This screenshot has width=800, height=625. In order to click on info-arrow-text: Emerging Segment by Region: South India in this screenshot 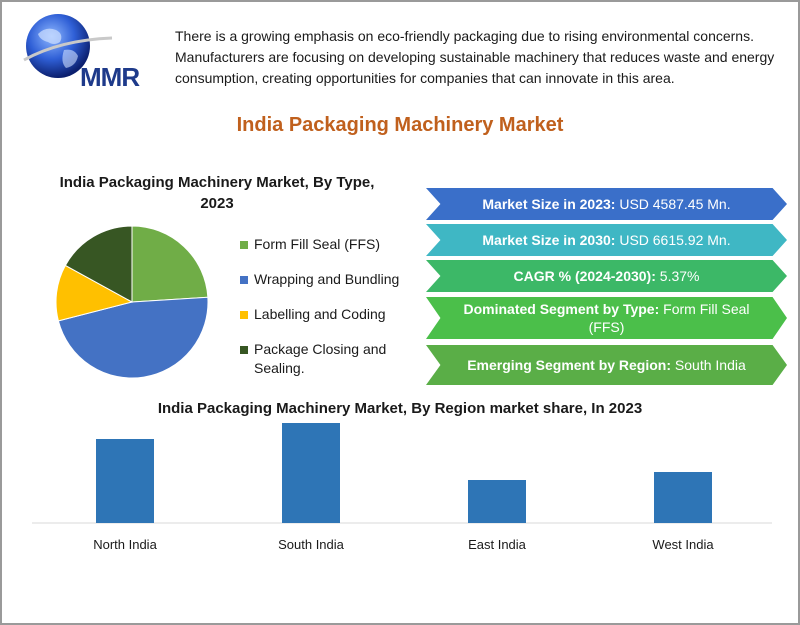, I will do `click(606, 365)`.